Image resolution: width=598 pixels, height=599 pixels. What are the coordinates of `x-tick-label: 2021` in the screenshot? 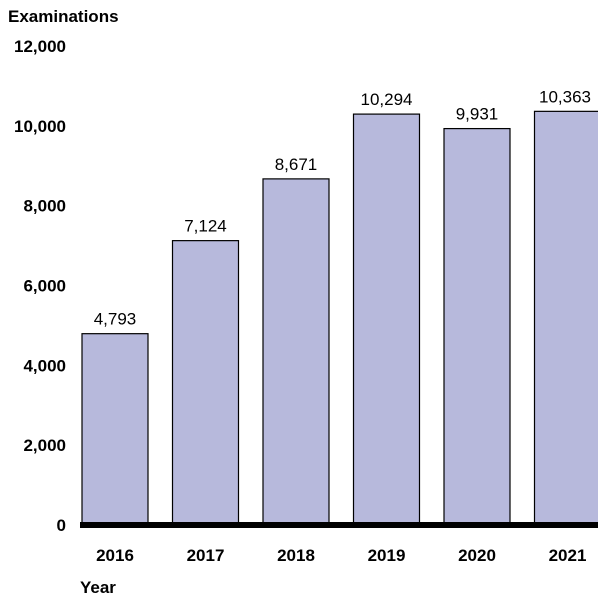 It's located at (568, 555).